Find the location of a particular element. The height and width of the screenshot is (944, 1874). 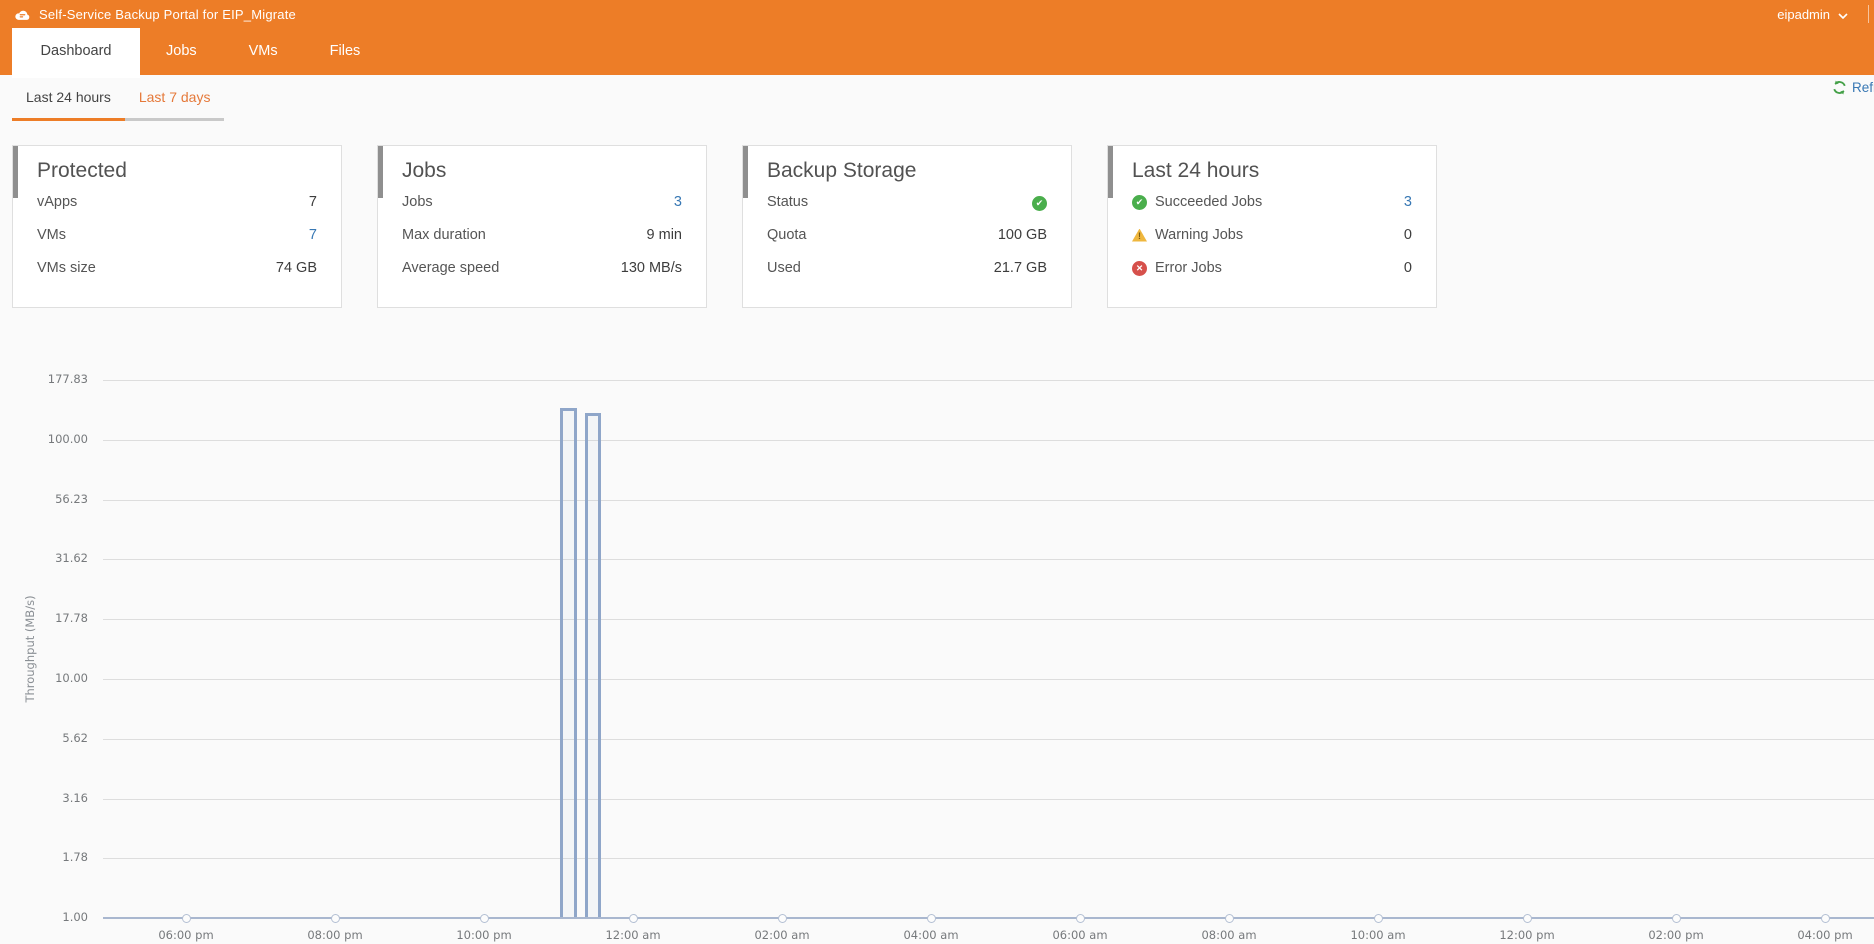

row-label: VMs size is located at coordinates (66, 268).